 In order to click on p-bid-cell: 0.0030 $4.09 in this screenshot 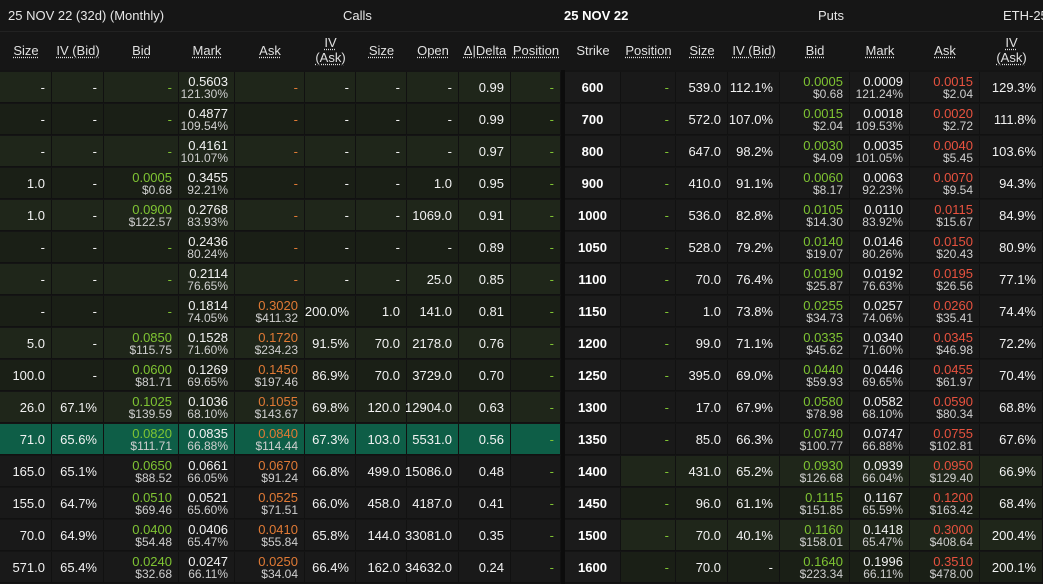, I will do `click(815, 151)`.